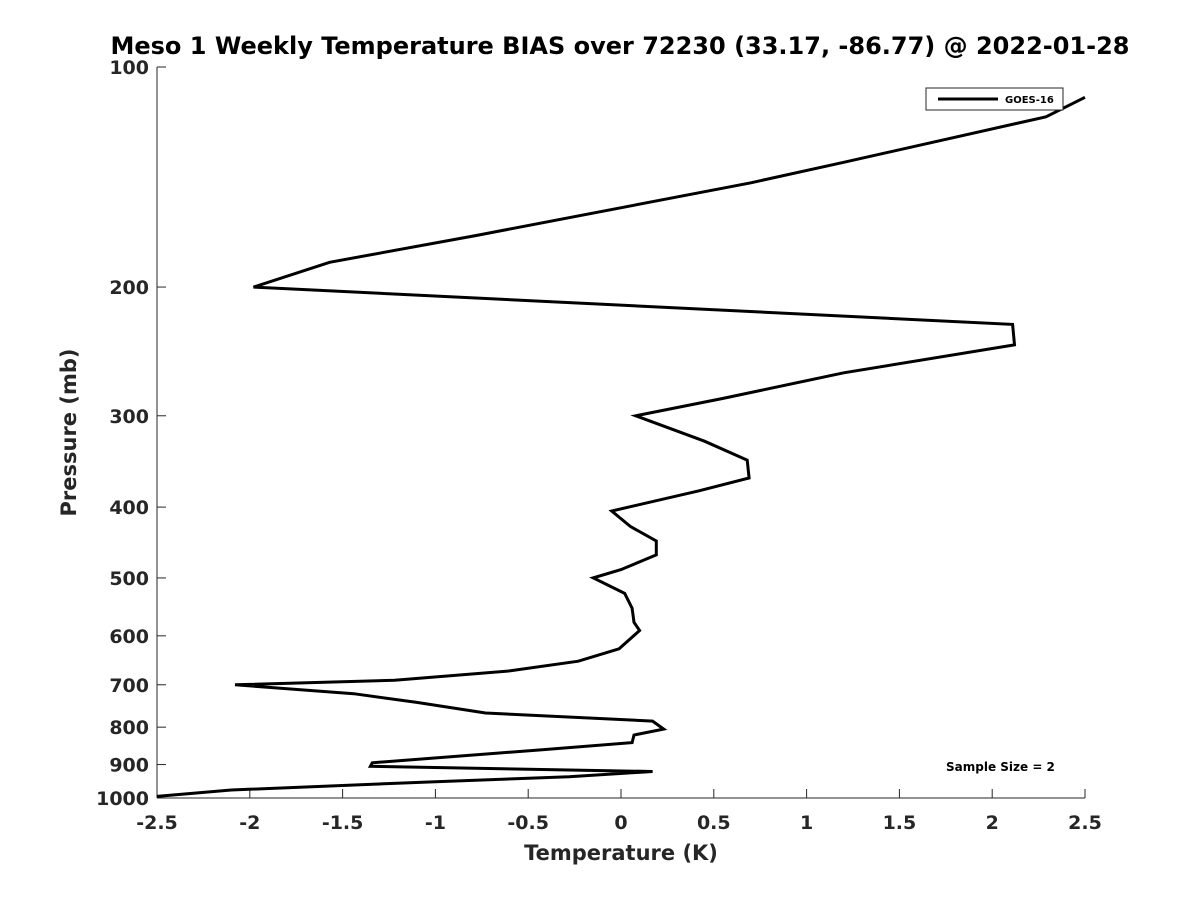 This screenshot has width=1200, height=905. Describe the element at coordinates (621, 853) in the screenshot. I see `x-axis-label: Temperature (K)` at that location.